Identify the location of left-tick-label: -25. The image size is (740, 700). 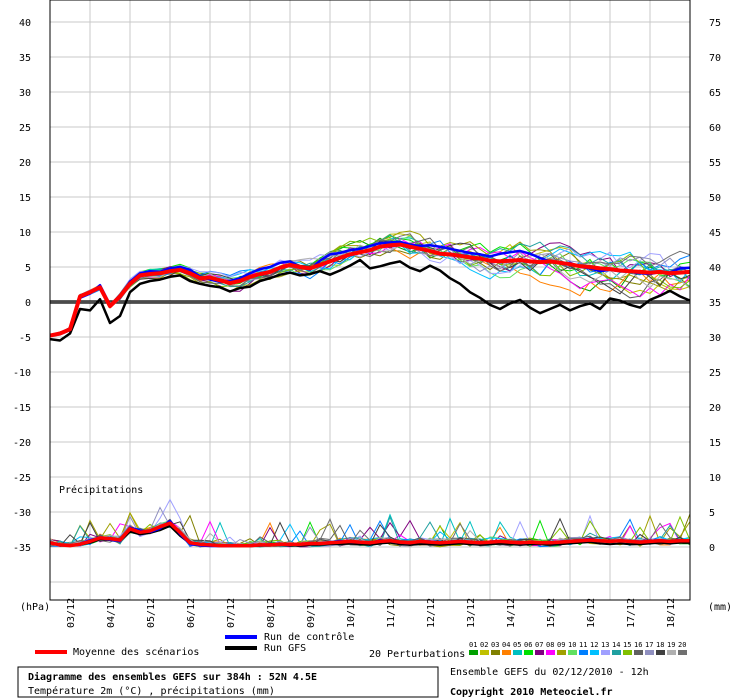
(22, 478).